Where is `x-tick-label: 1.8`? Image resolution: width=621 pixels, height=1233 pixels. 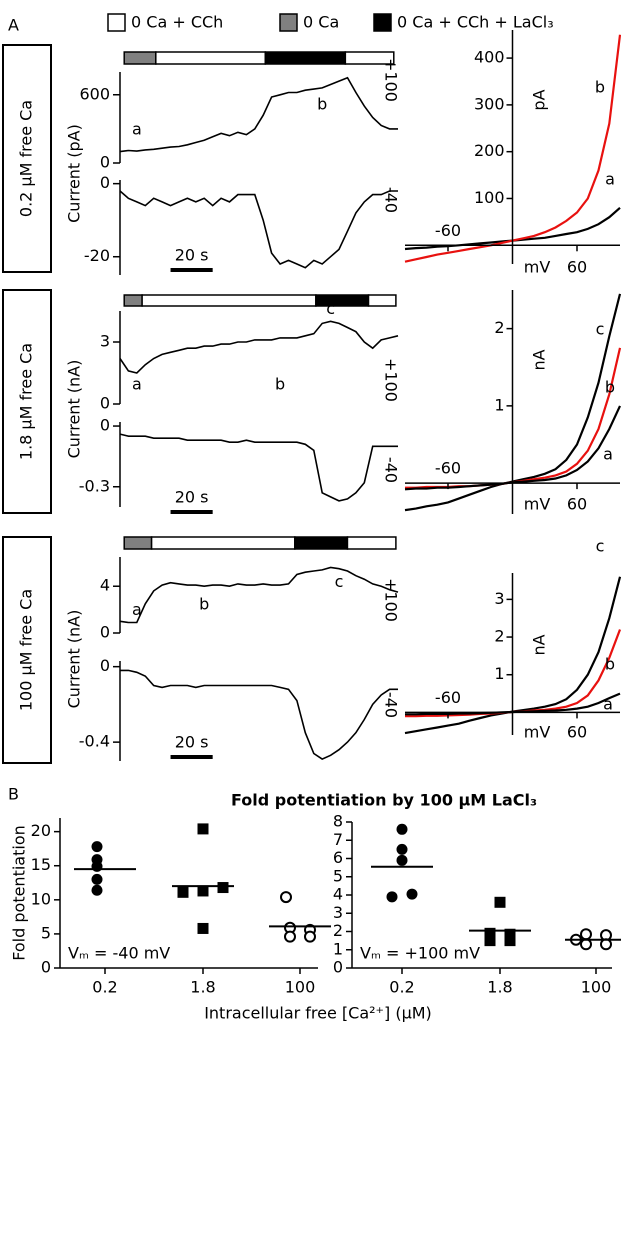 x-tick-label: 1.8 is located at coordinates (202, 987).